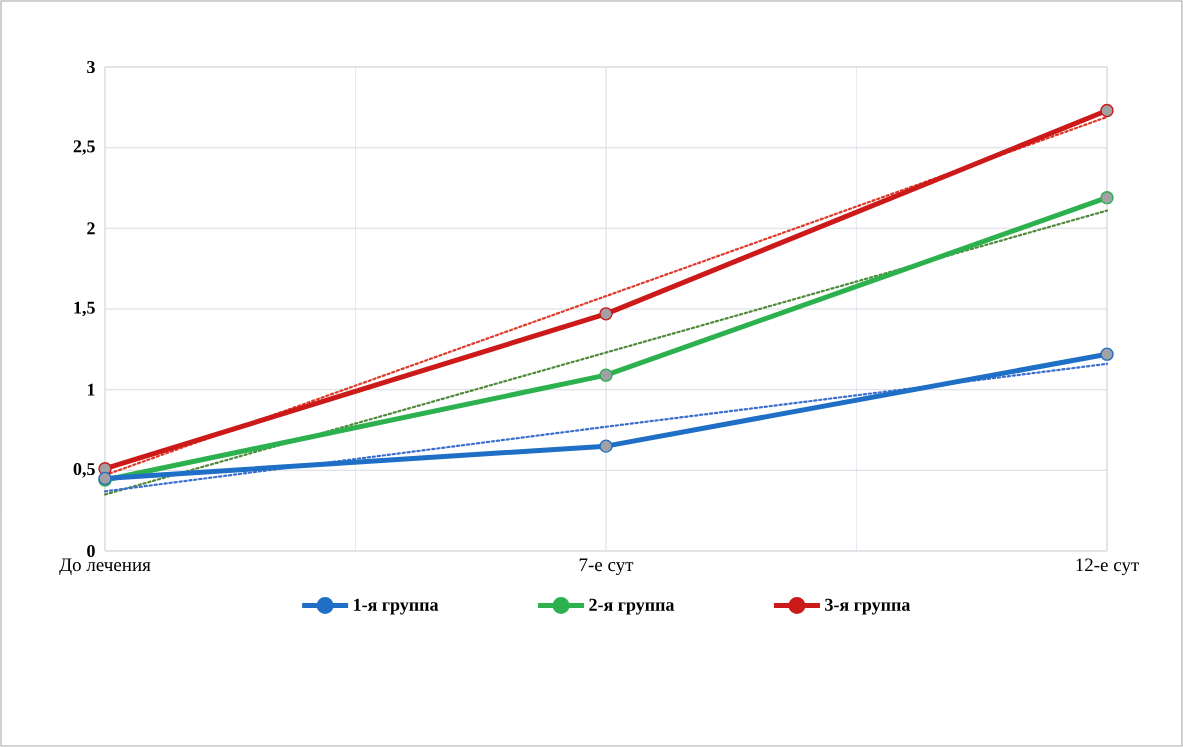 The height and width of the screenshot is (747, 1183). What do you see at coordinates (868, 606) in the screenshot?
I see `legend-label: 3-я группа` at bounding box center [868, 606].